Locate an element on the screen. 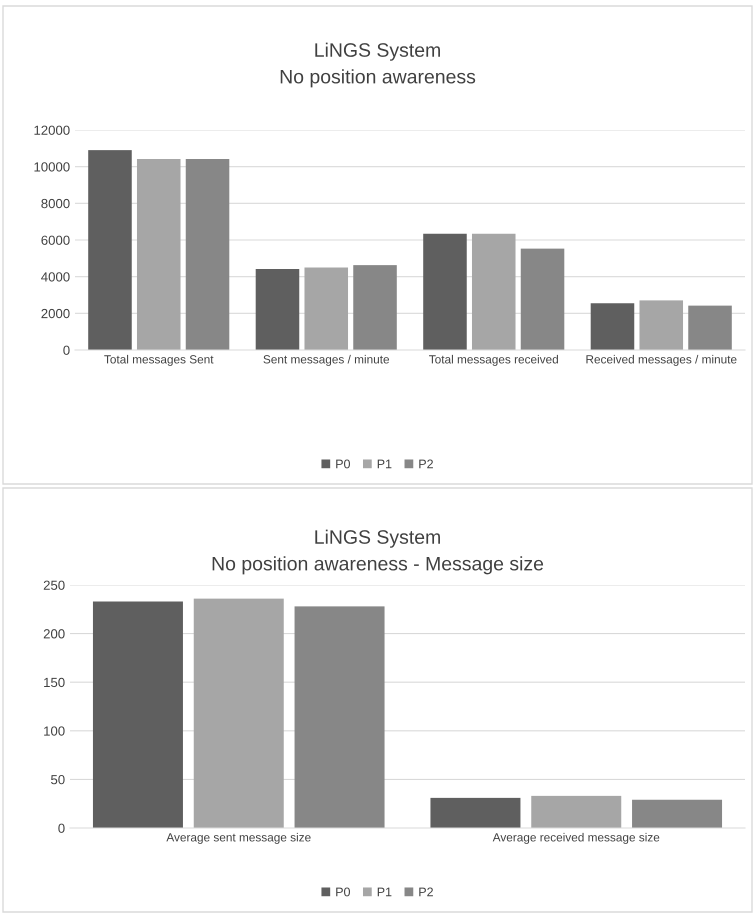  y-tick-label: 50 is located at coordinates (57, 779).